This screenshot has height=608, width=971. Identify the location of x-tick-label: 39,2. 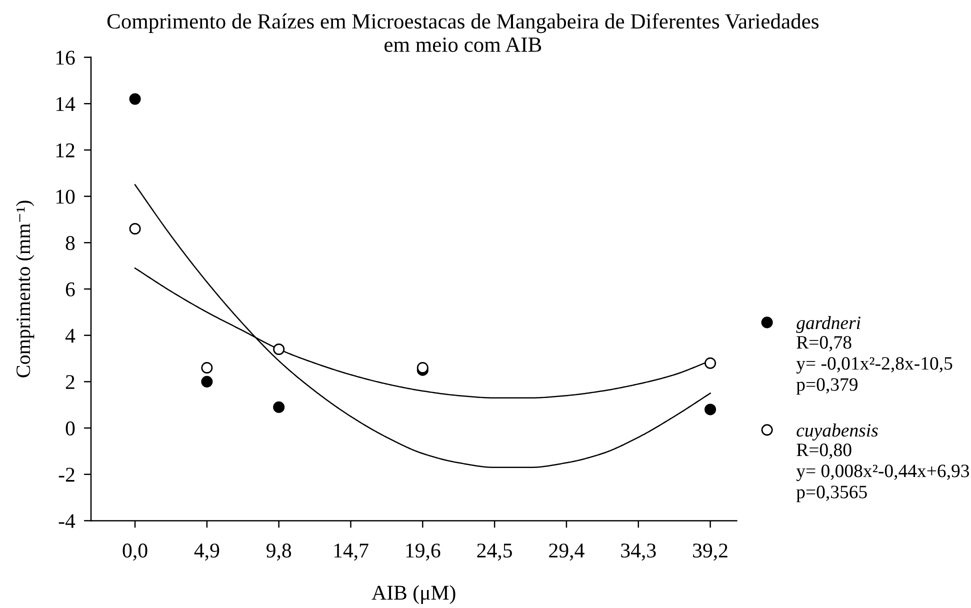
(710, 552).